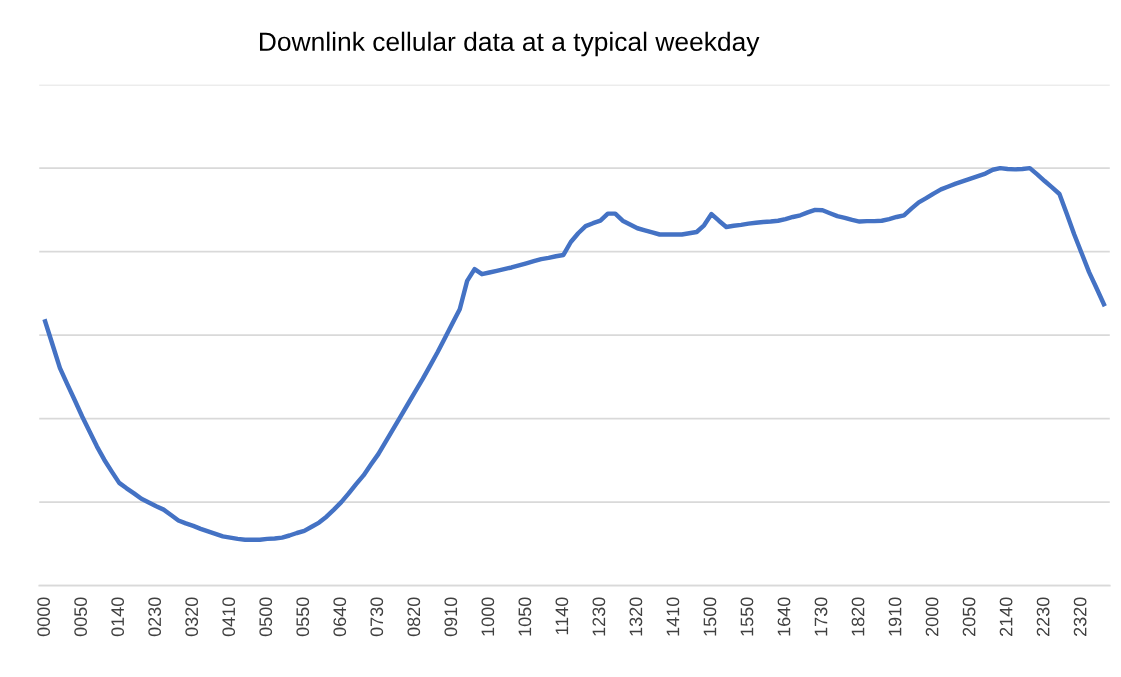 This screenshot has width=1121, height=677. What do you see at coordinates (266, 617) in the screenshot?
I see `x-tick-label: 0500` at bounding box center [266, 617].